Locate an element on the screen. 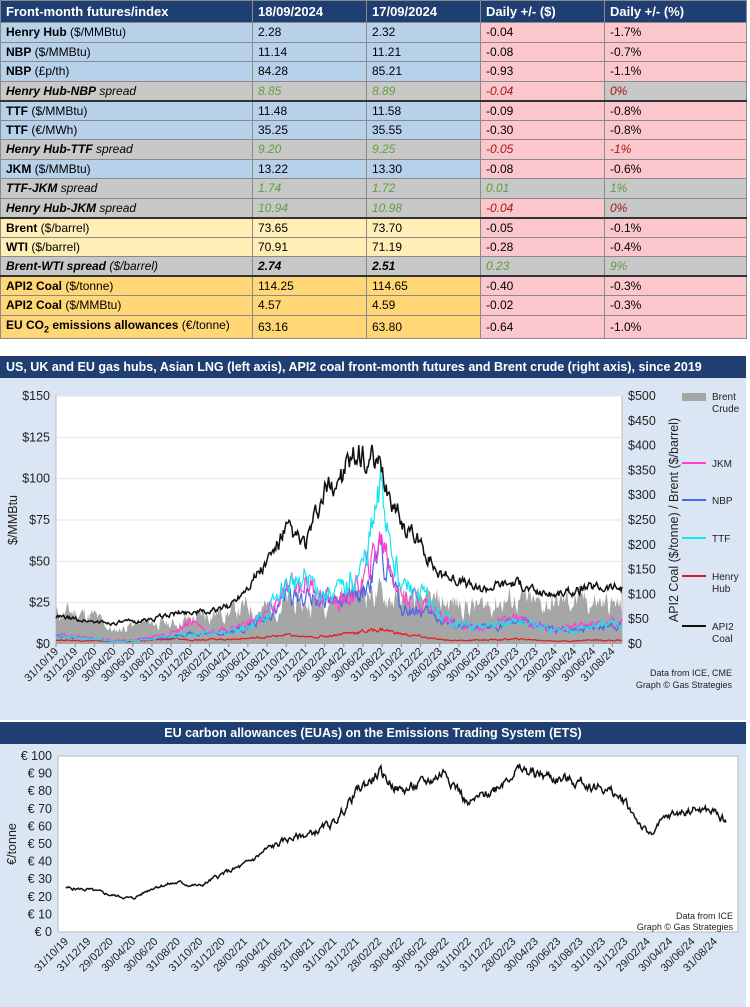 This screenshot has width=750, height=1007. cell-d: -0.30 is located at coordinates (542, 129).